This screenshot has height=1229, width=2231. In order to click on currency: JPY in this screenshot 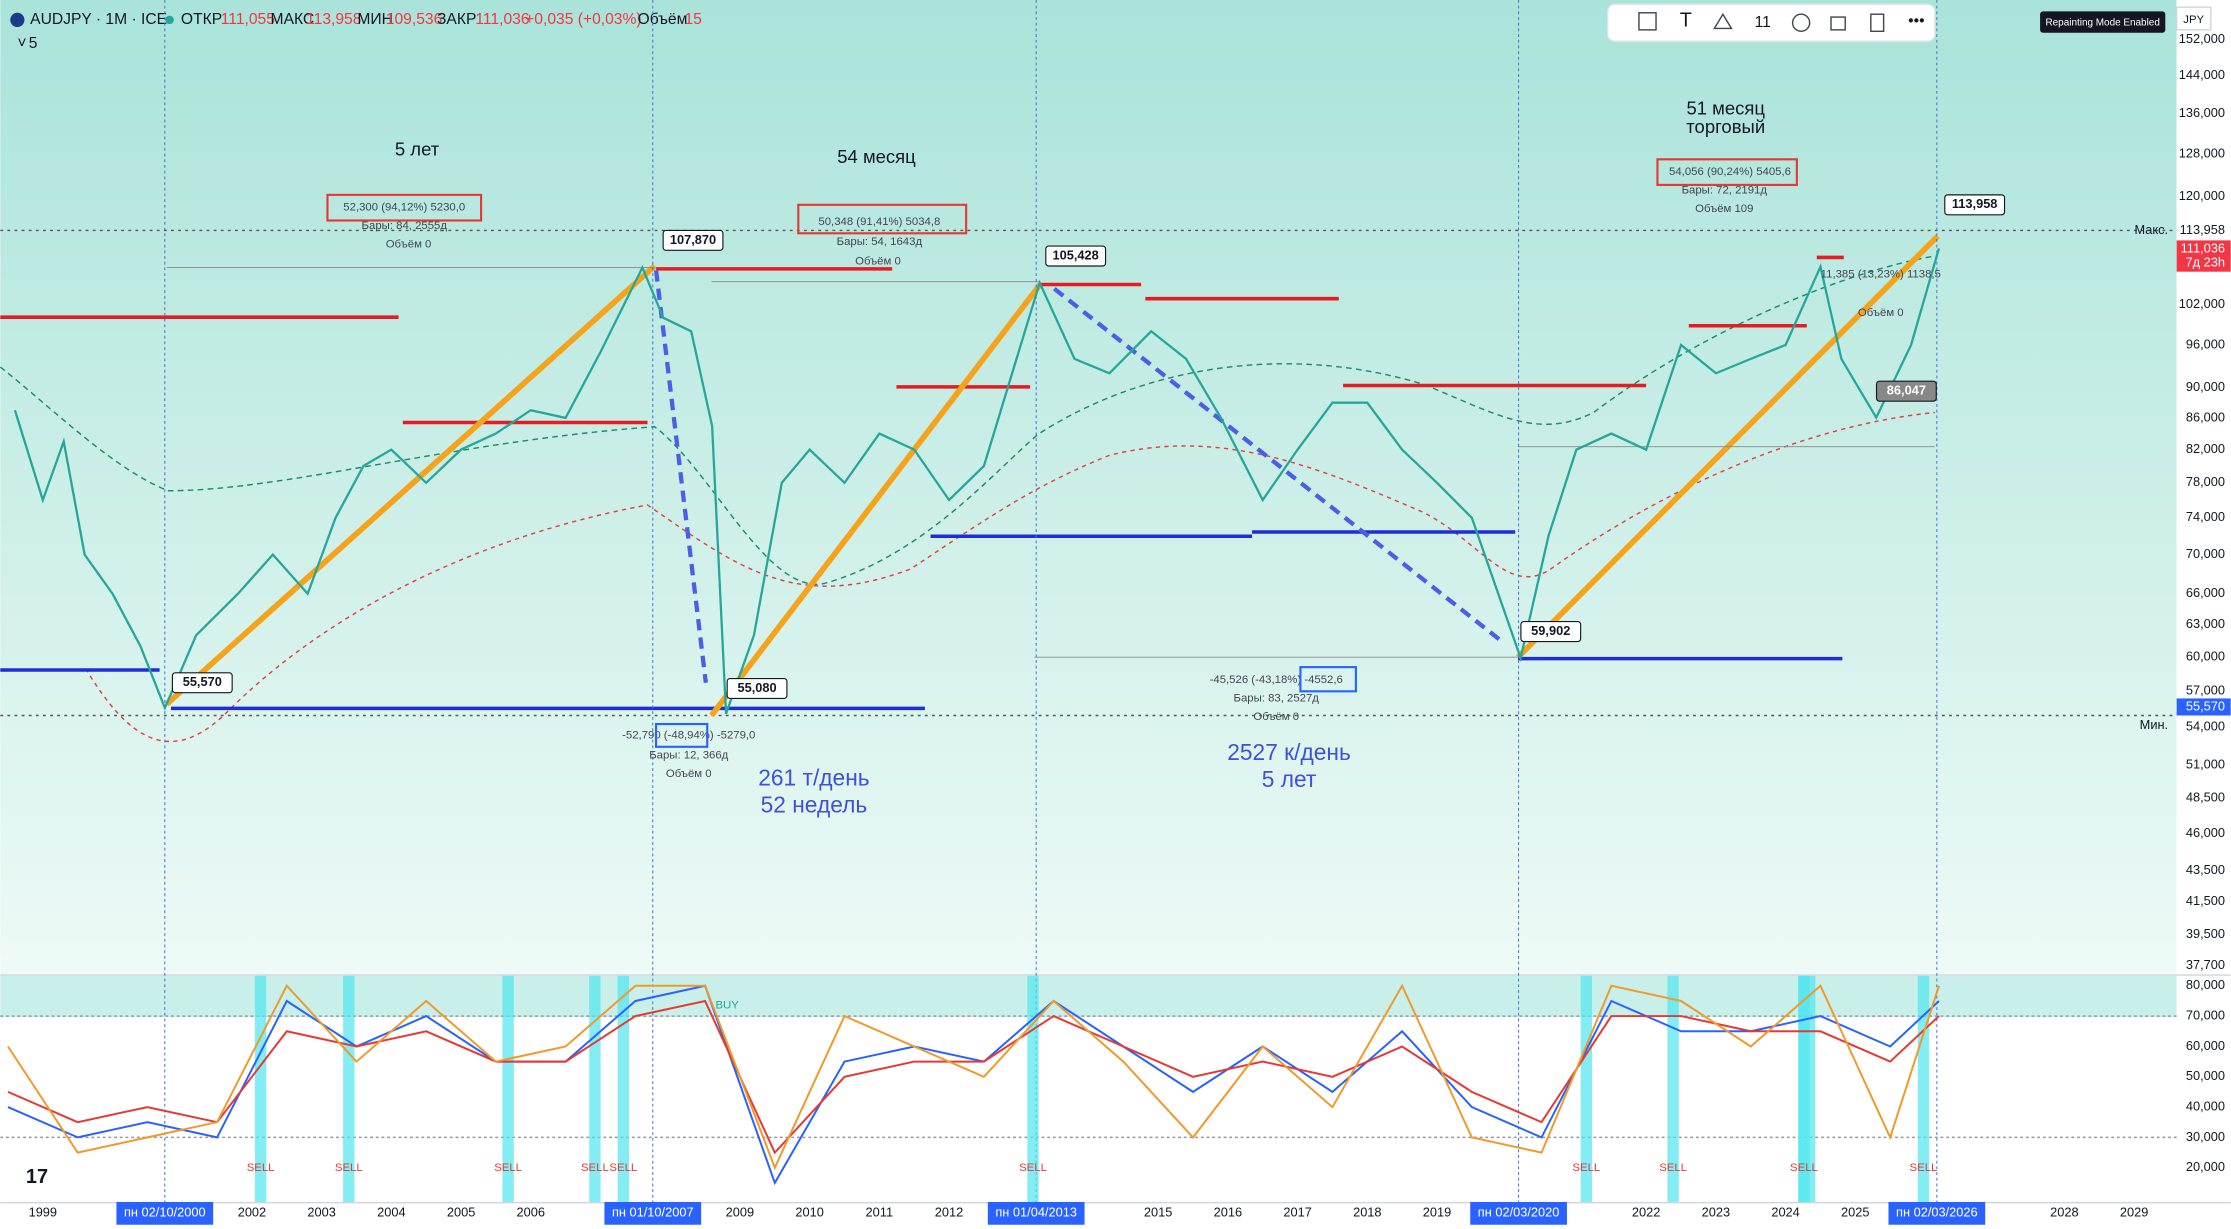, I will do `click(2193, 20)`.